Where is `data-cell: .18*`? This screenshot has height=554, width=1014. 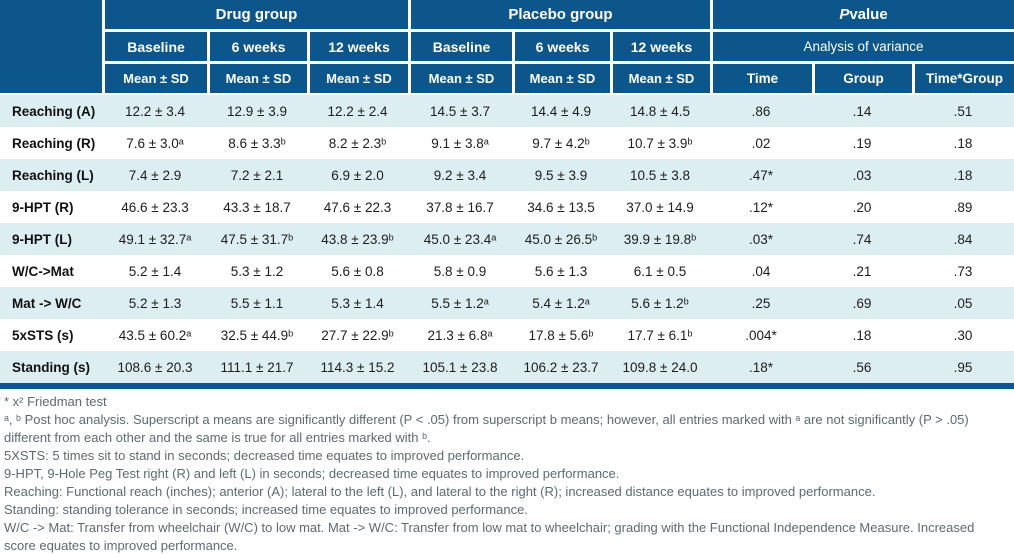 data-cell: .18* is located at coordinates (761, 367).